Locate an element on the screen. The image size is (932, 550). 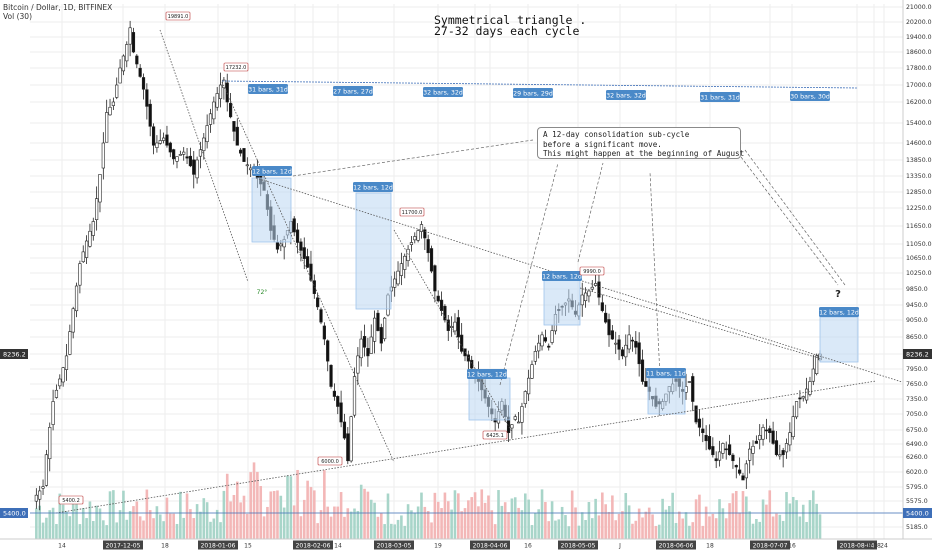
price-tick-2: 19400.0 is located at coordinates (919, 37).